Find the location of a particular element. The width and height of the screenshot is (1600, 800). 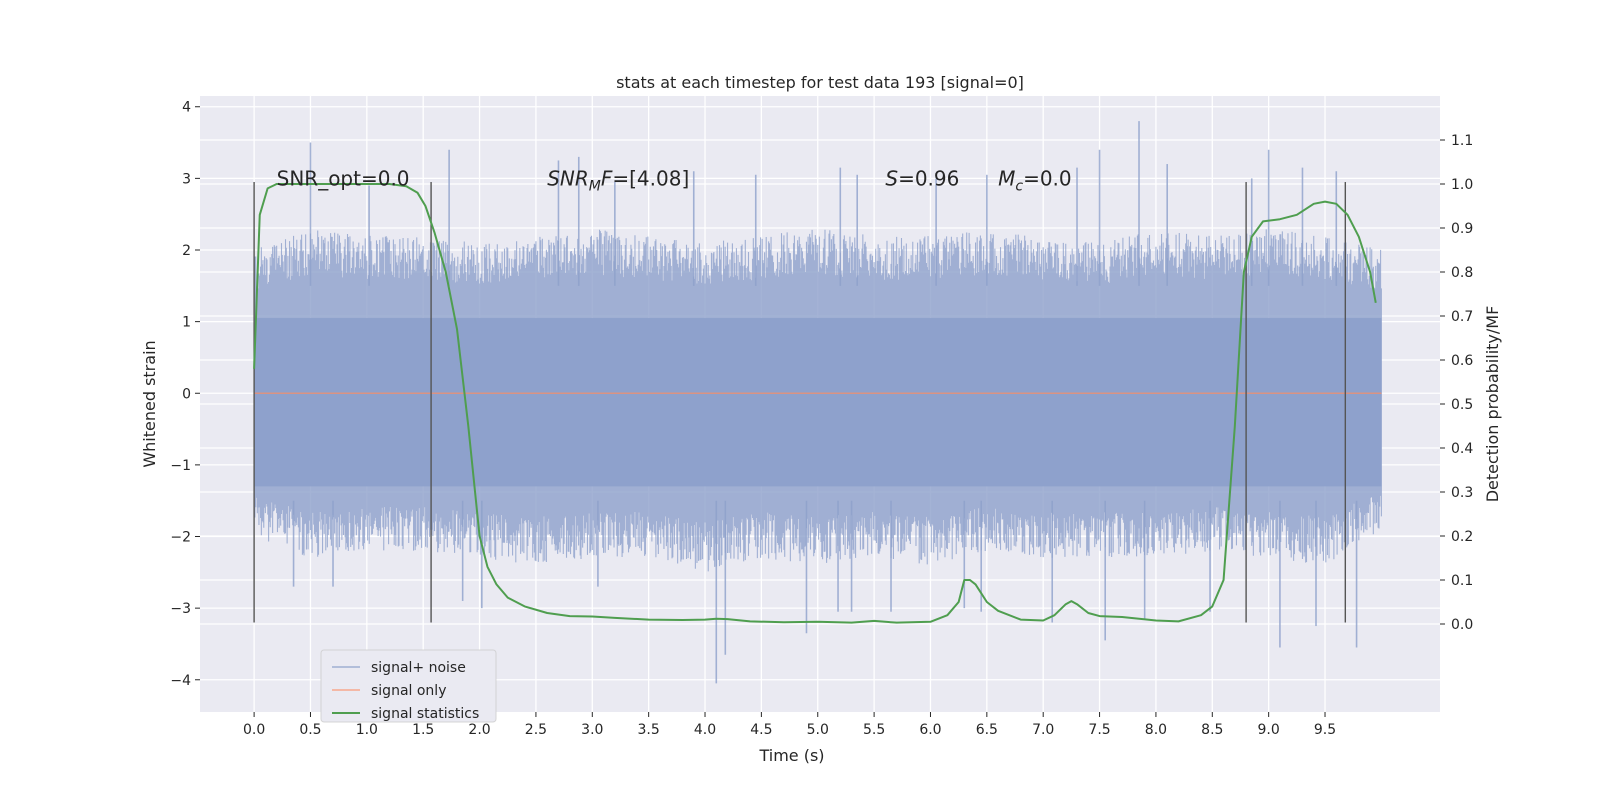

x-tick-label: 1.5 is located at coordinates (423, 730).